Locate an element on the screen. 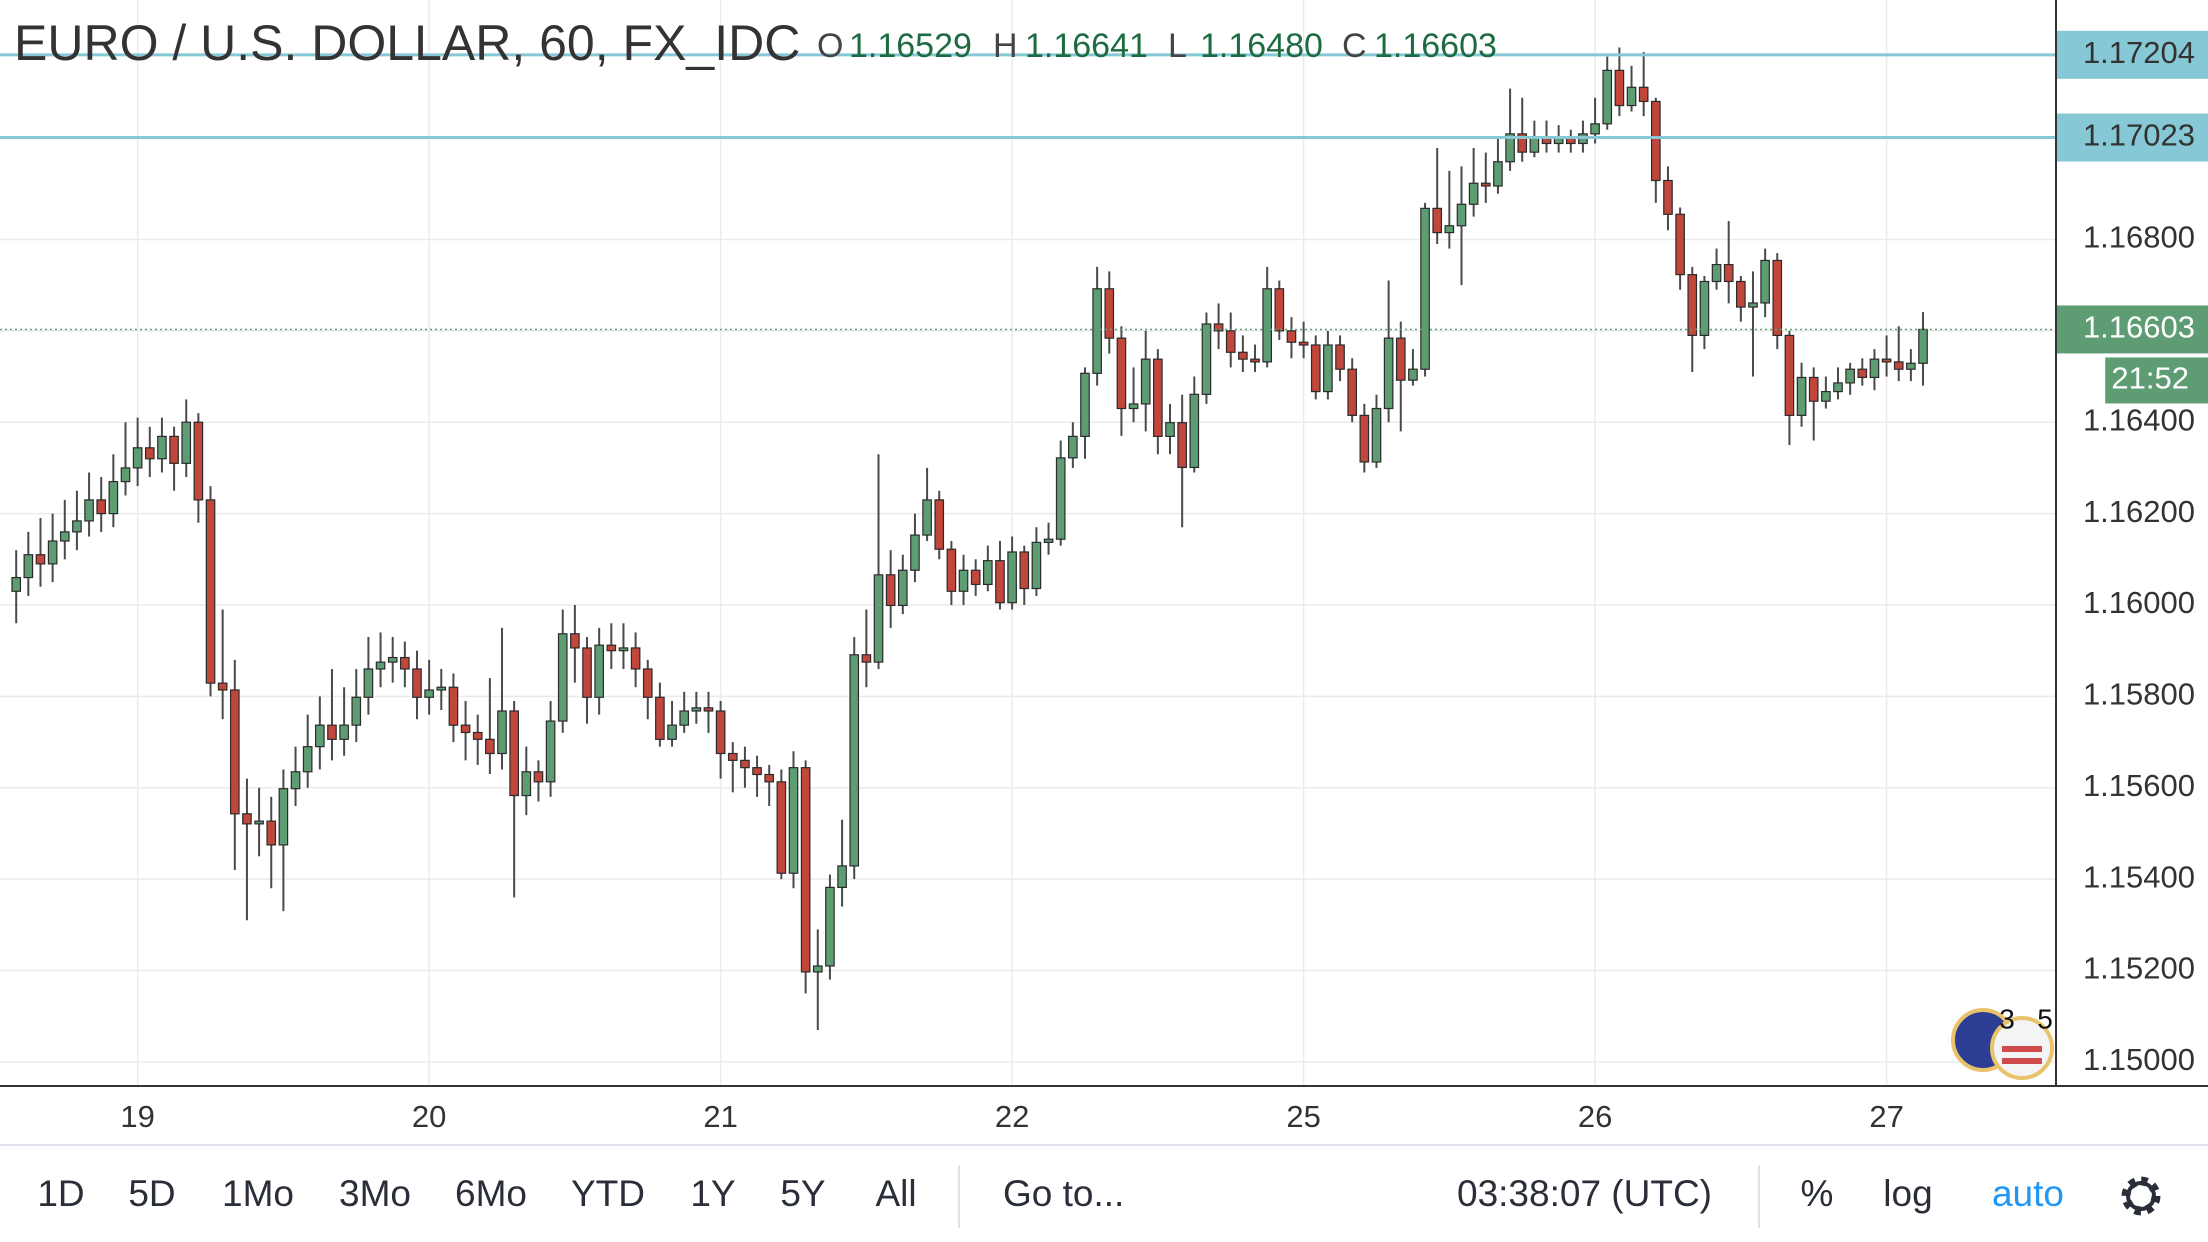 This screenshot has width=2208, height=1242. ohlc-value: 1.16529 is located at coordinates (910, 46).